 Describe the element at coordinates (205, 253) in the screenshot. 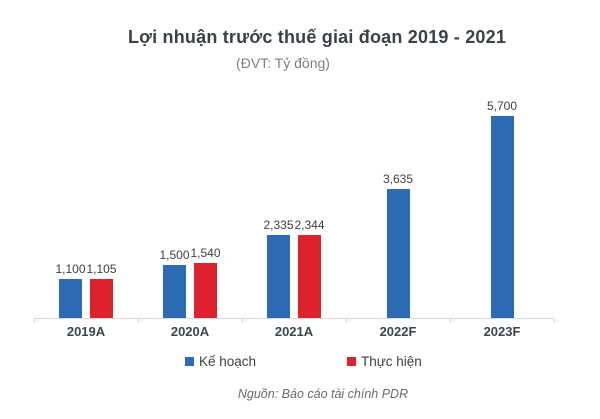

I see `value-label-thuc-hien-2020A: 1,540` at that location.